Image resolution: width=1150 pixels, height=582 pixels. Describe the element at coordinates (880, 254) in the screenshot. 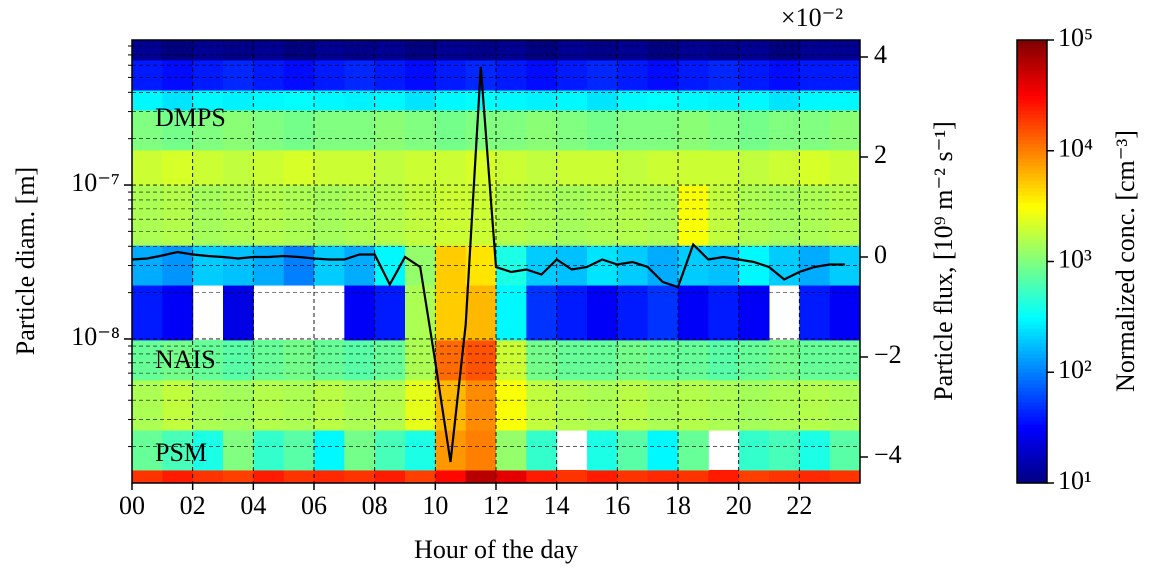

I see `y2-tick-label: 0` at that location.